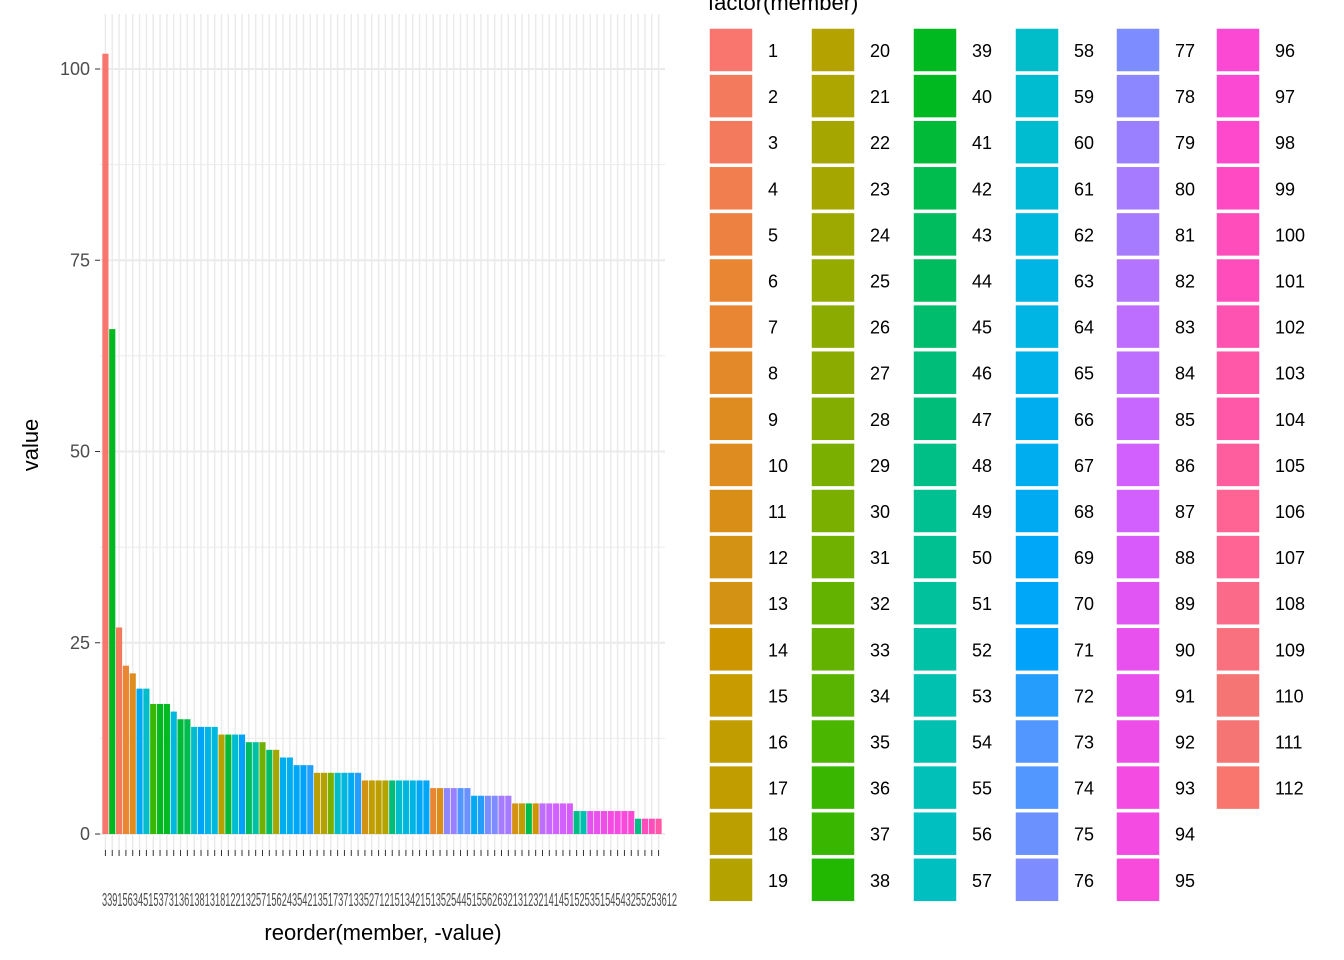 The image size is (1344, 960). I want to click on legend-label: 106, so click(1290, 512).